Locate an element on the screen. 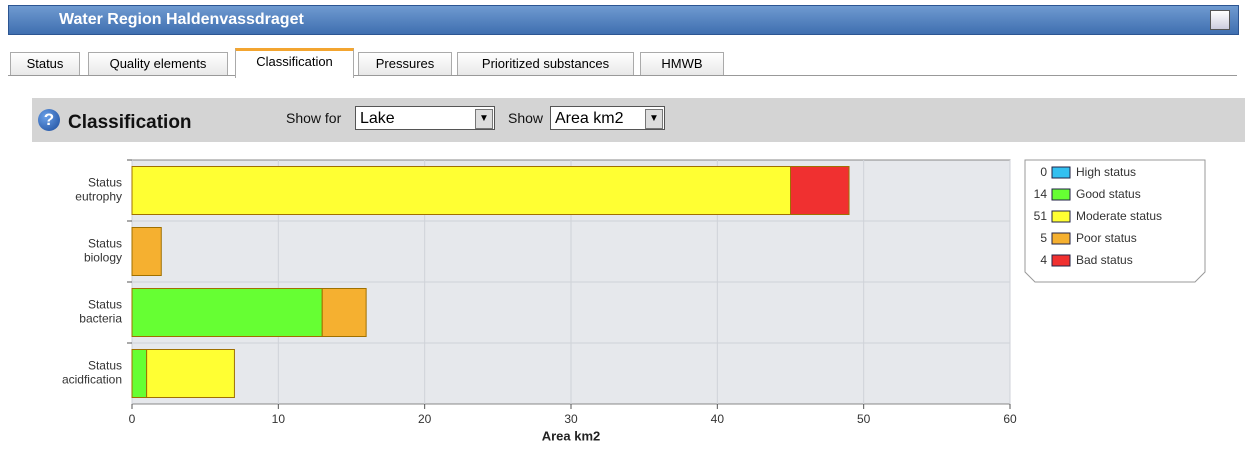  show-select: Area km2 ▼ is located at coordinates (607, 118).